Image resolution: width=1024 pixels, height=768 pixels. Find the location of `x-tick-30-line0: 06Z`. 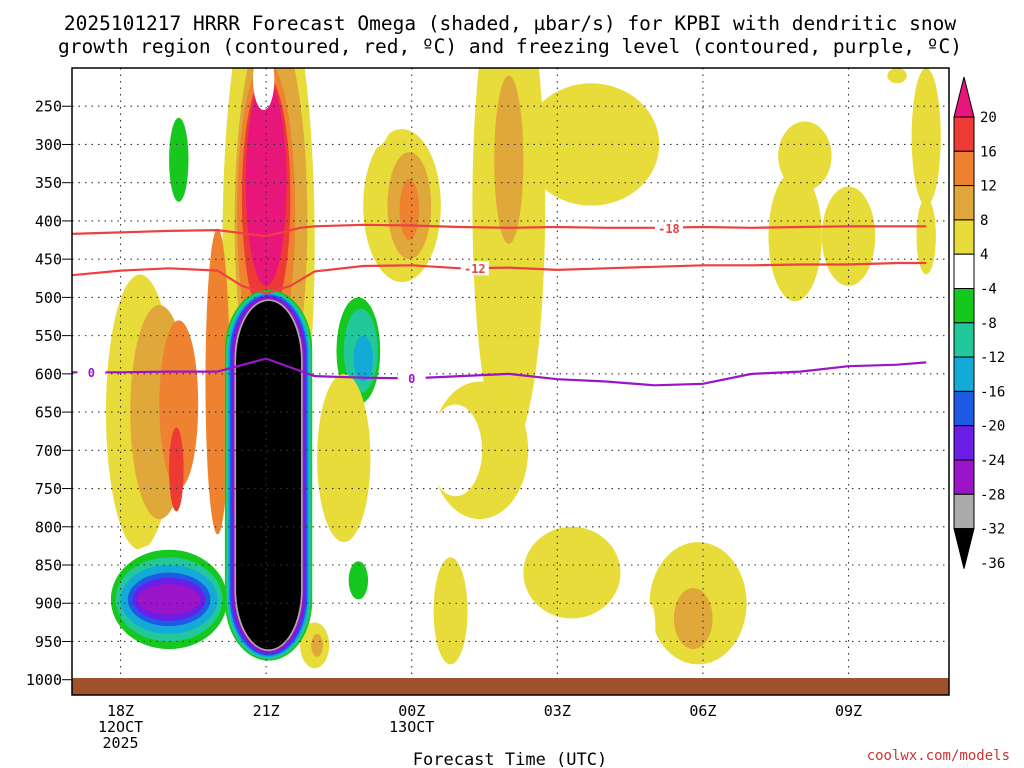

x-tick-30-line0: 06Z is located at coordinates (702, 711).